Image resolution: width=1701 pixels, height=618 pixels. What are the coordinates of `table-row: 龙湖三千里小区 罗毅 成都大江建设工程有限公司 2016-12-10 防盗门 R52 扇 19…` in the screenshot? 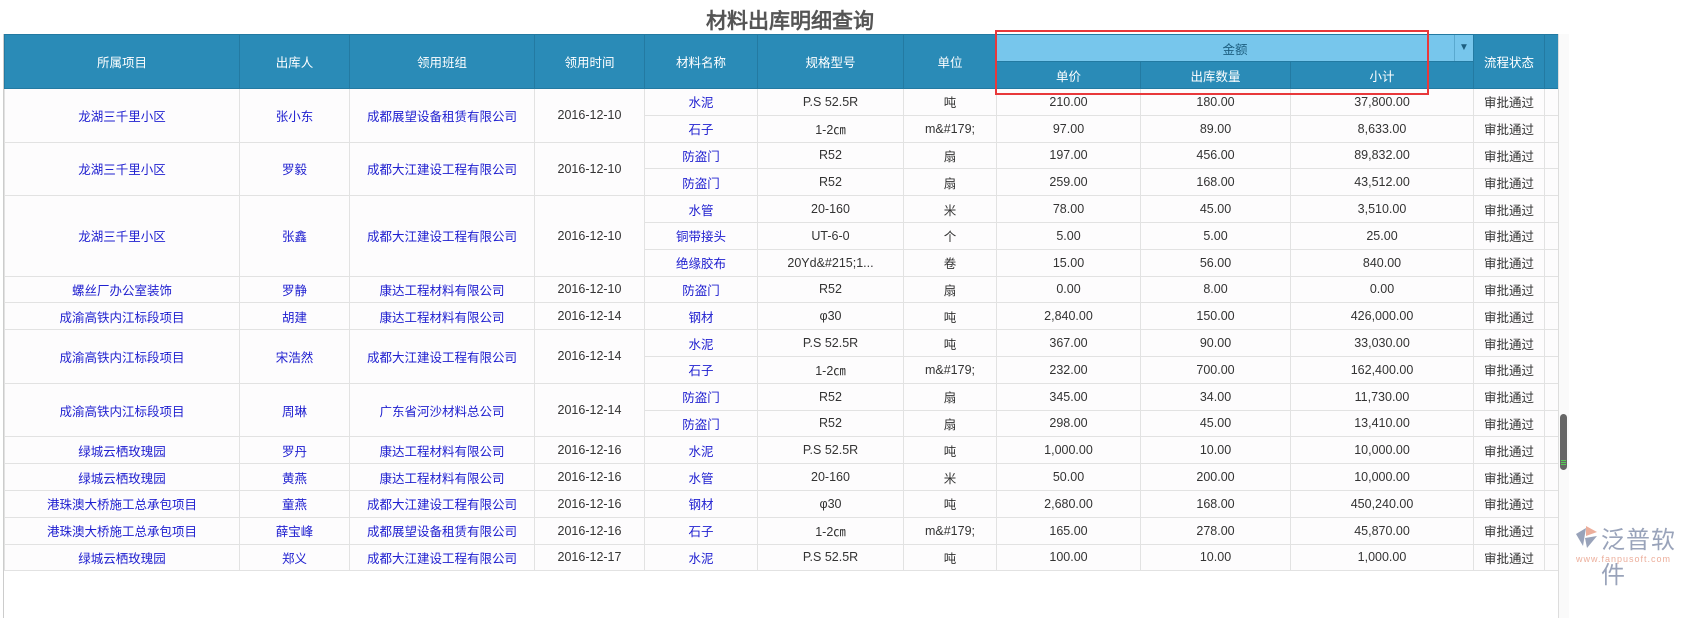 It's located at (782, 169).